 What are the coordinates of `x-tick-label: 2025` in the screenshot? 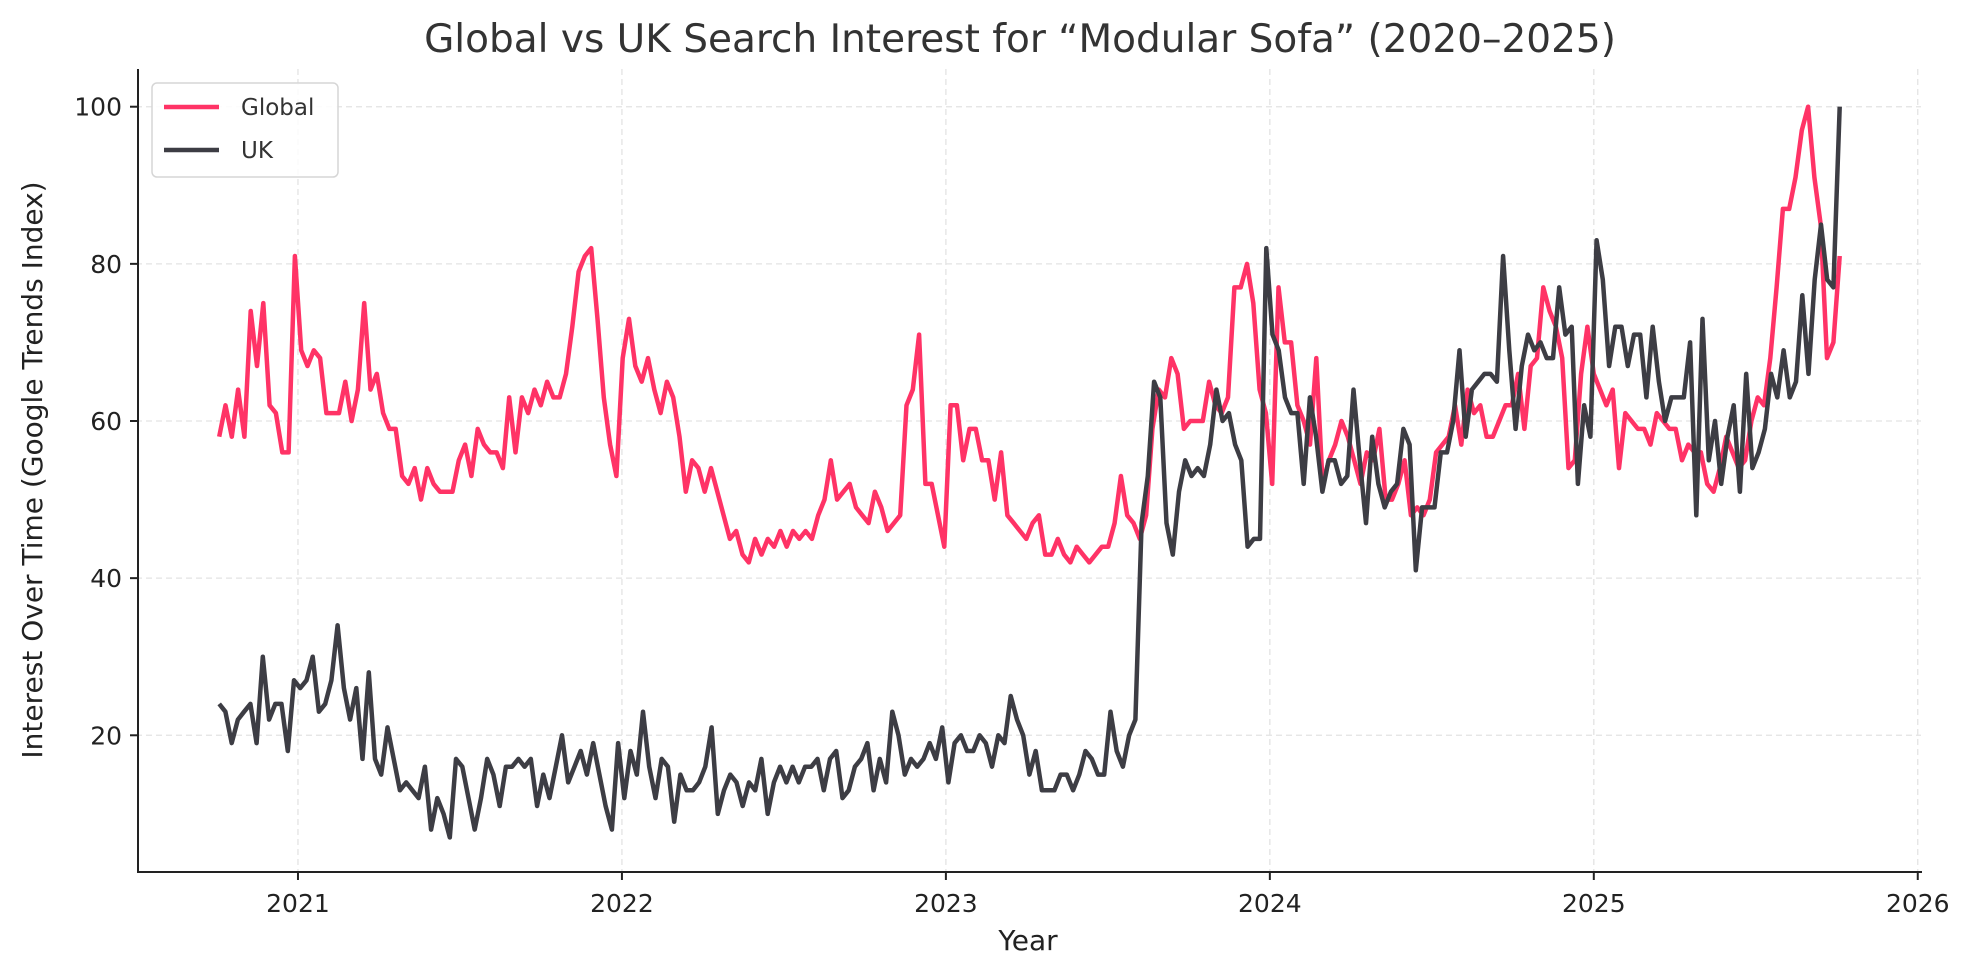 It's located at (1594, 903).